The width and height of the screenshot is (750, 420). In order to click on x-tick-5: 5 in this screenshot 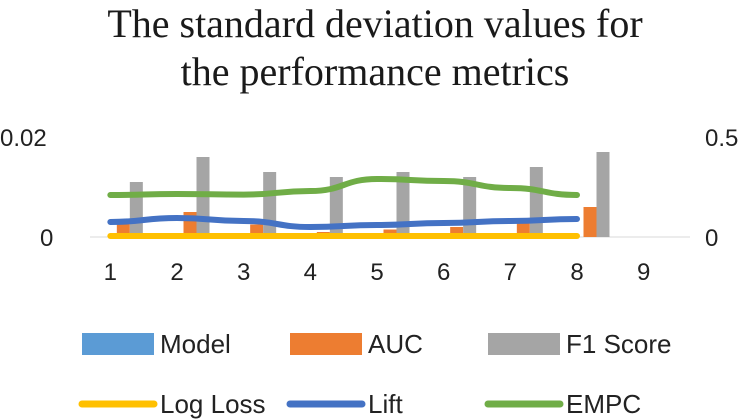, I will do `click(376, 272)`.